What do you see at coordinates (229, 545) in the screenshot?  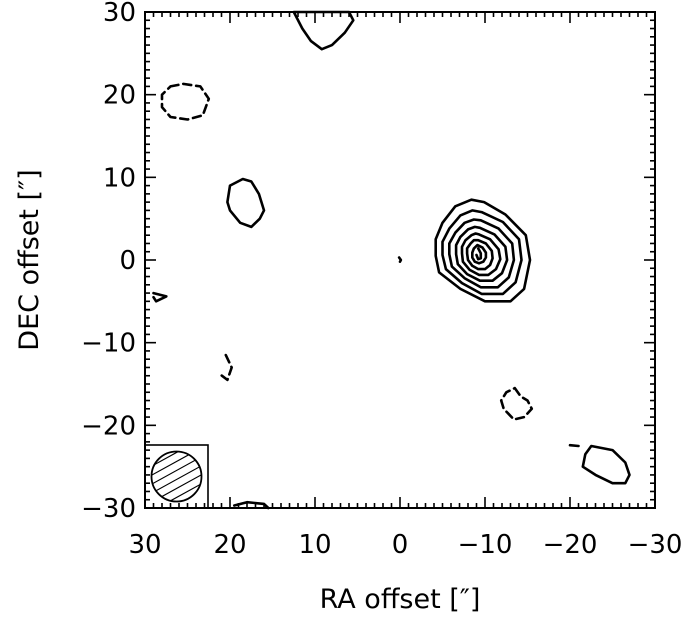 I see `x-tick-label: 20` at bounding box center [229, 545].